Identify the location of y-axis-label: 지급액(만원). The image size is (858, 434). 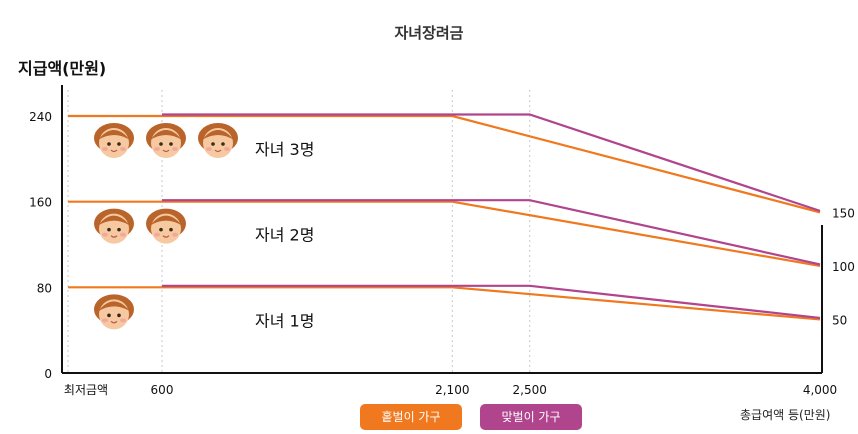
(62, 68).